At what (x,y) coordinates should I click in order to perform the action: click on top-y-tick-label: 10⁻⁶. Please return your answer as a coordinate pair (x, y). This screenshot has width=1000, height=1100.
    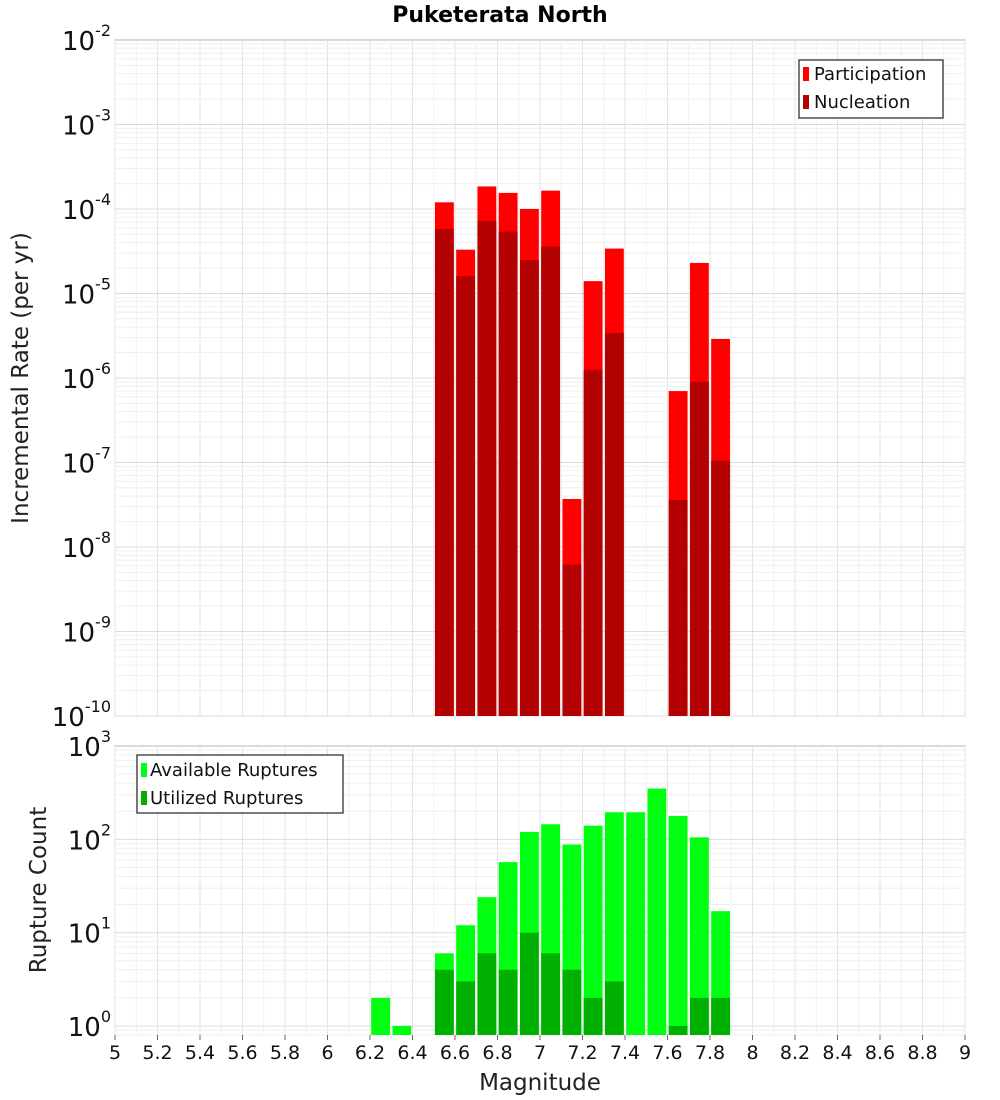
    Looking at the image, I should click on (86, 377).